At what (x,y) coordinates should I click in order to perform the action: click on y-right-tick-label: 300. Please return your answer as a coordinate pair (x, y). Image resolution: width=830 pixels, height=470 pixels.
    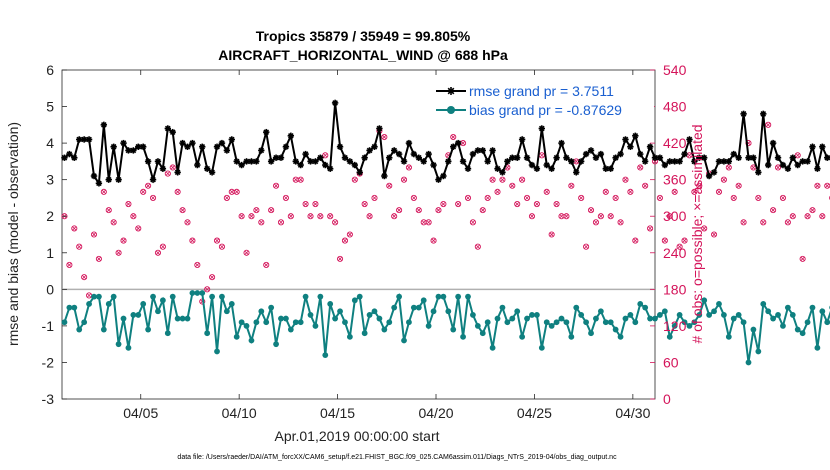
    Looking at the image, I should click on (675, 216).